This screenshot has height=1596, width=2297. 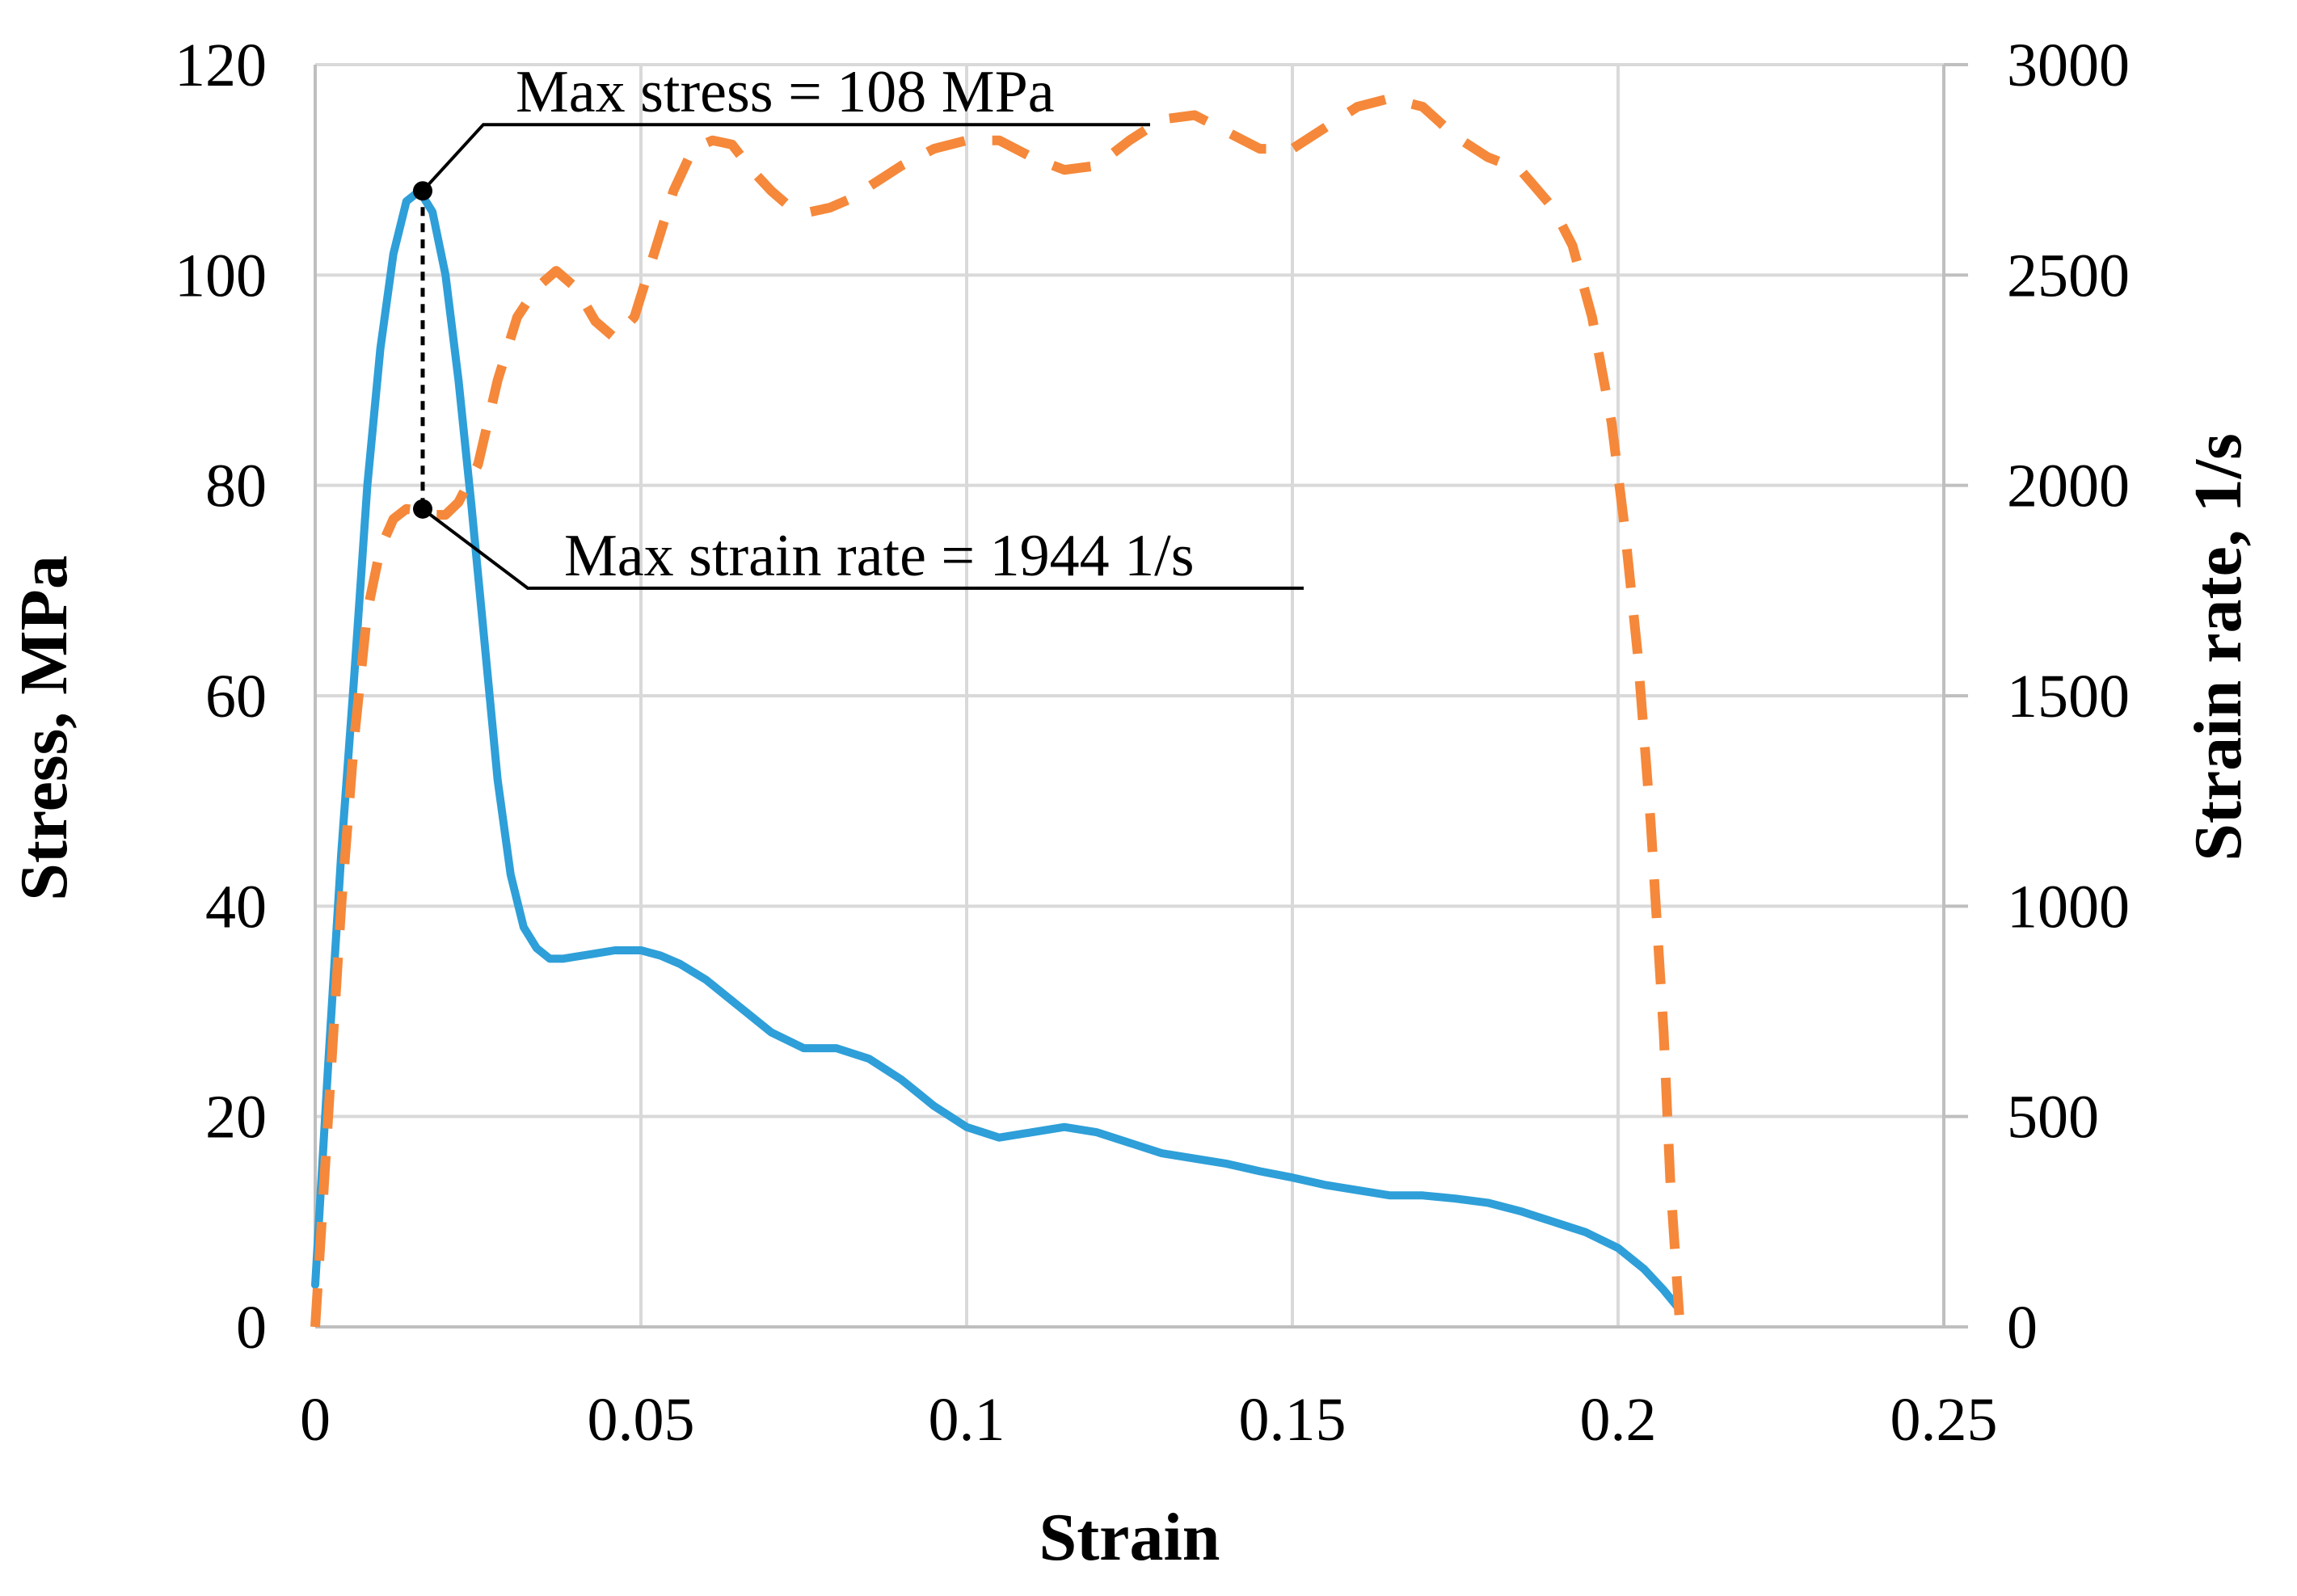 What do you see at coordinates (2069, 276) in the screenshot?
I see `y2-tick-label: 2500` at bounding box center [2069, 276].